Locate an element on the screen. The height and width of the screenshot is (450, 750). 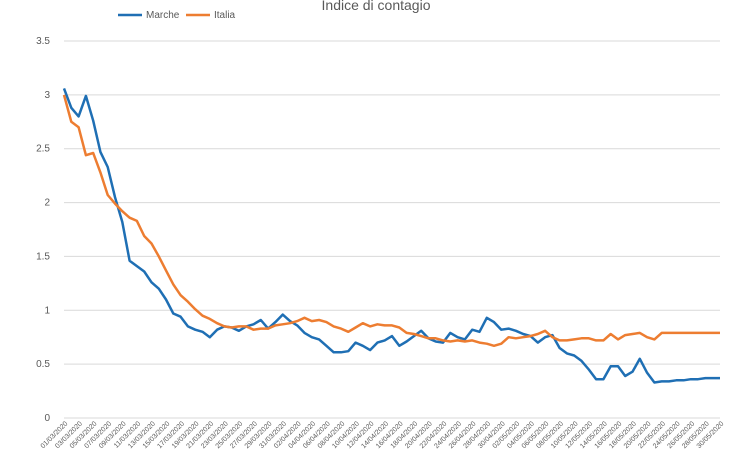
legend: Marche Italia is located at coordinates (177, 15).